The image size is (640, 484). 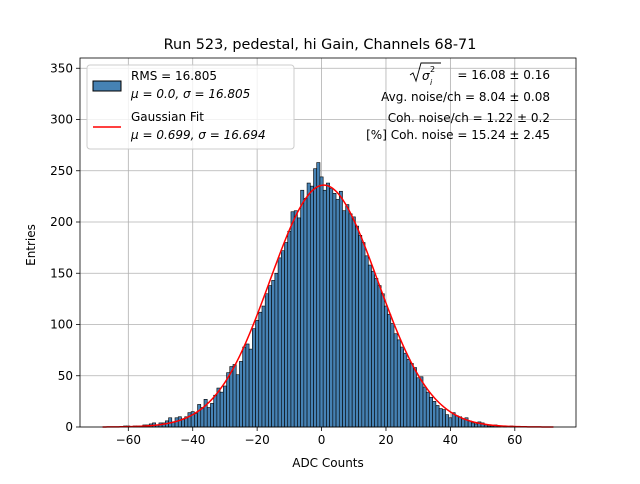 What do you see at coordinates (31, 245) in the screenshot?
I see `y-axis-label: Entries` at bounding box center [31, 245].